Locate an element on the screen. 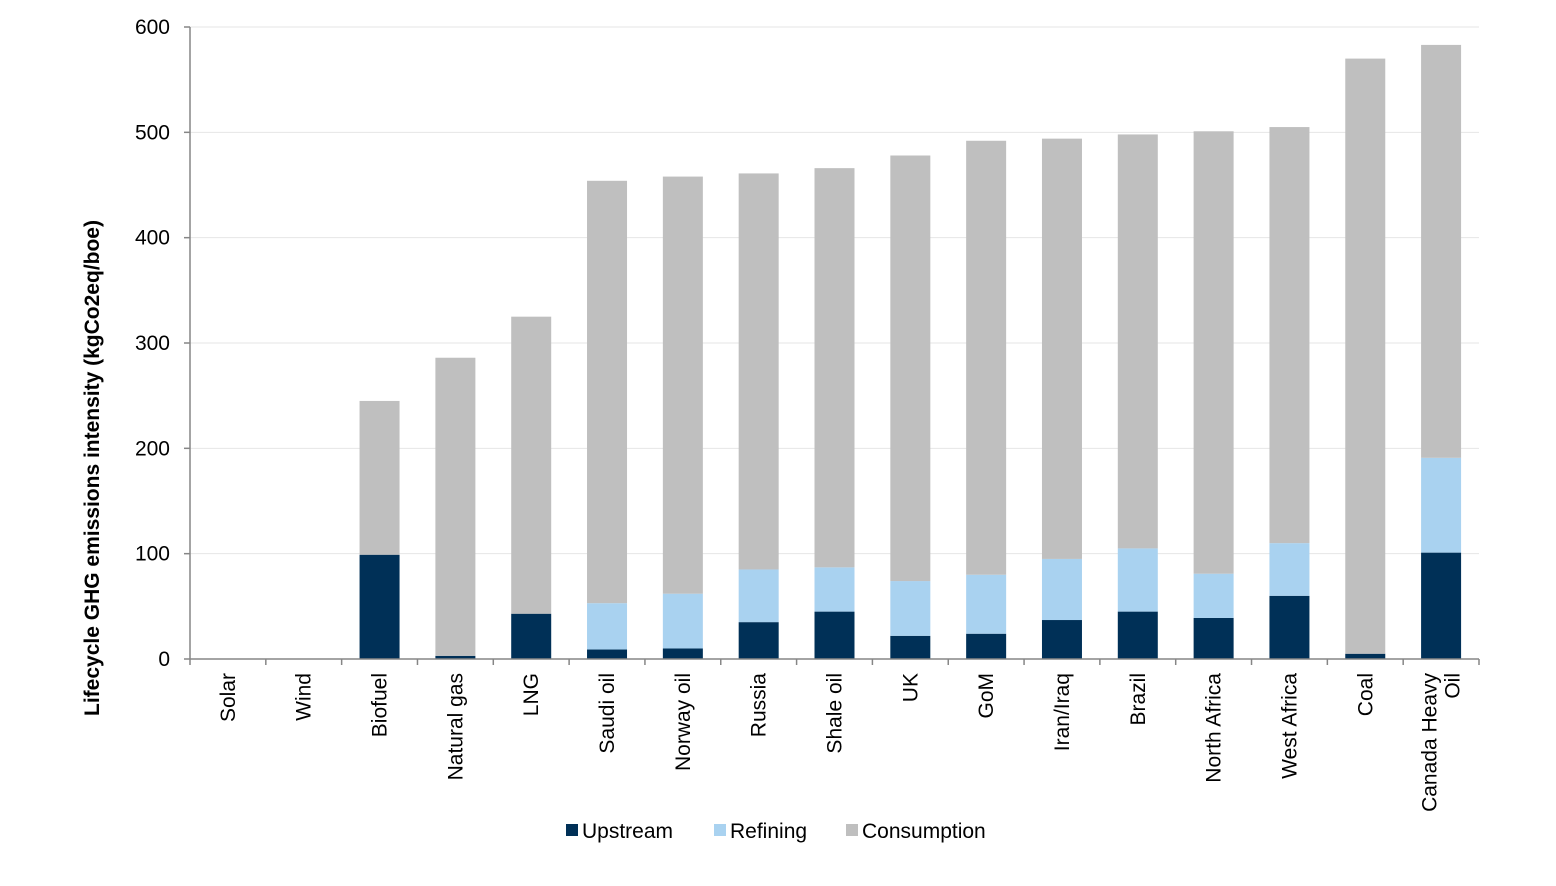 This screenshot has height=886, width=1556. x-tick-label: Iran/Iraq is located at coordinates (1062, 712).